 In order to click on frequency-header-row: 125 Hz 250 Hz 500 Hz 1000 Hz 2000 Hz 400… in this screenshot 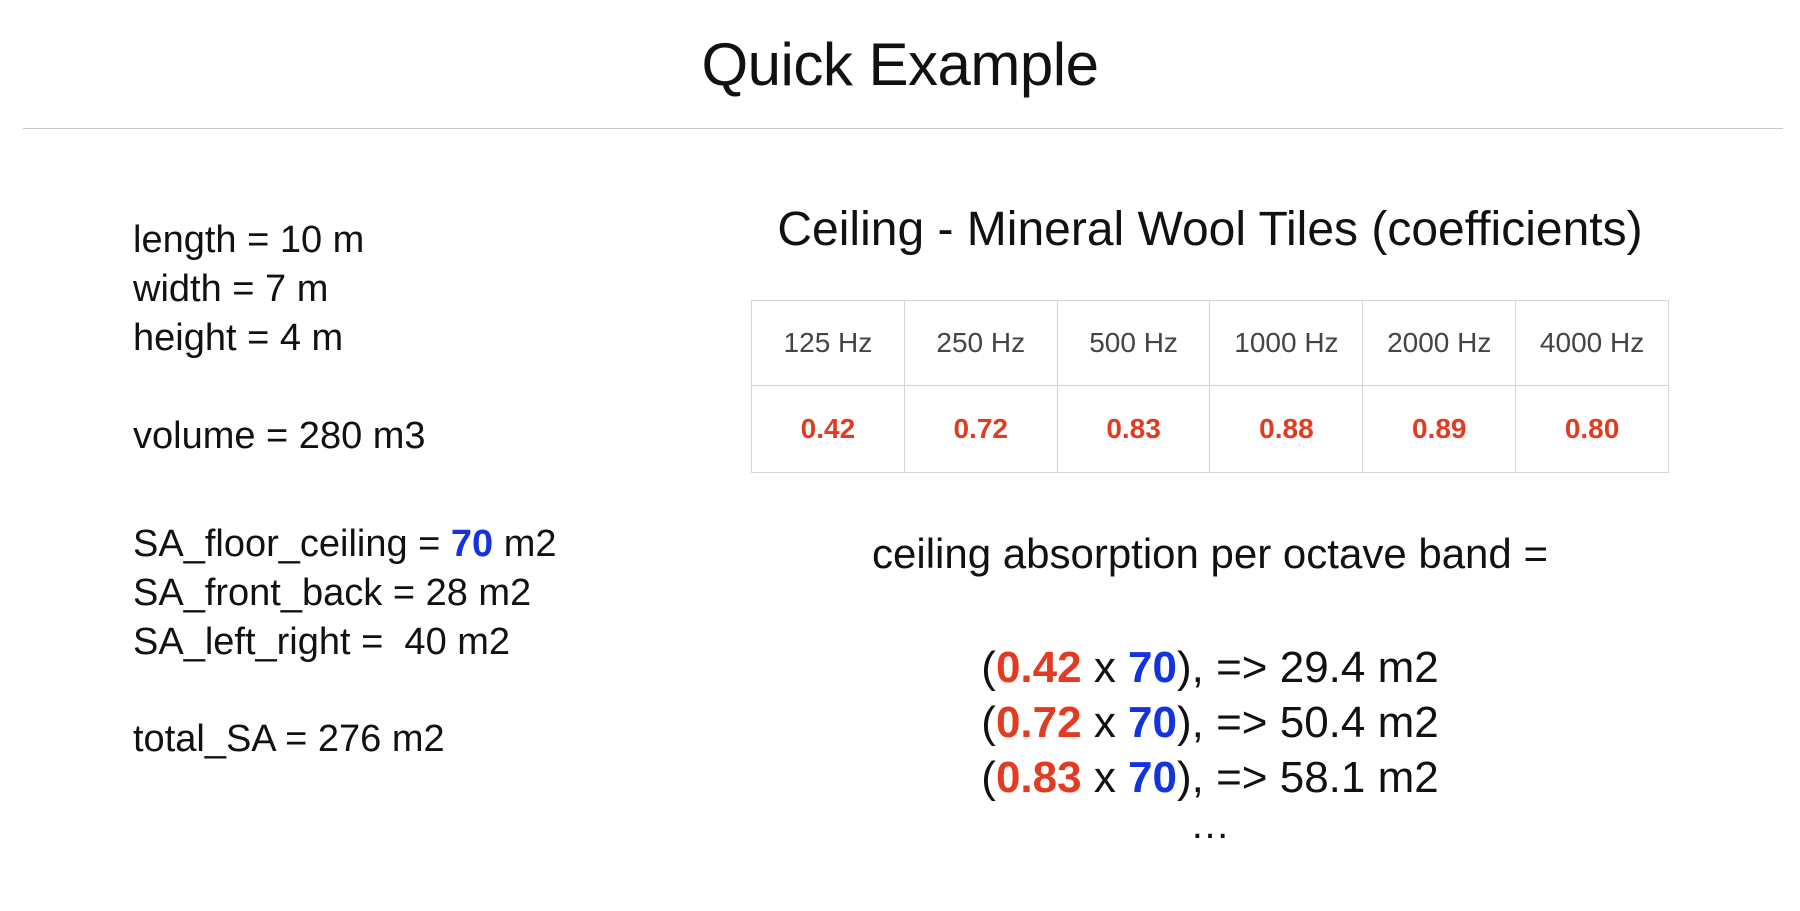, I will do `click(1210, 343)`.